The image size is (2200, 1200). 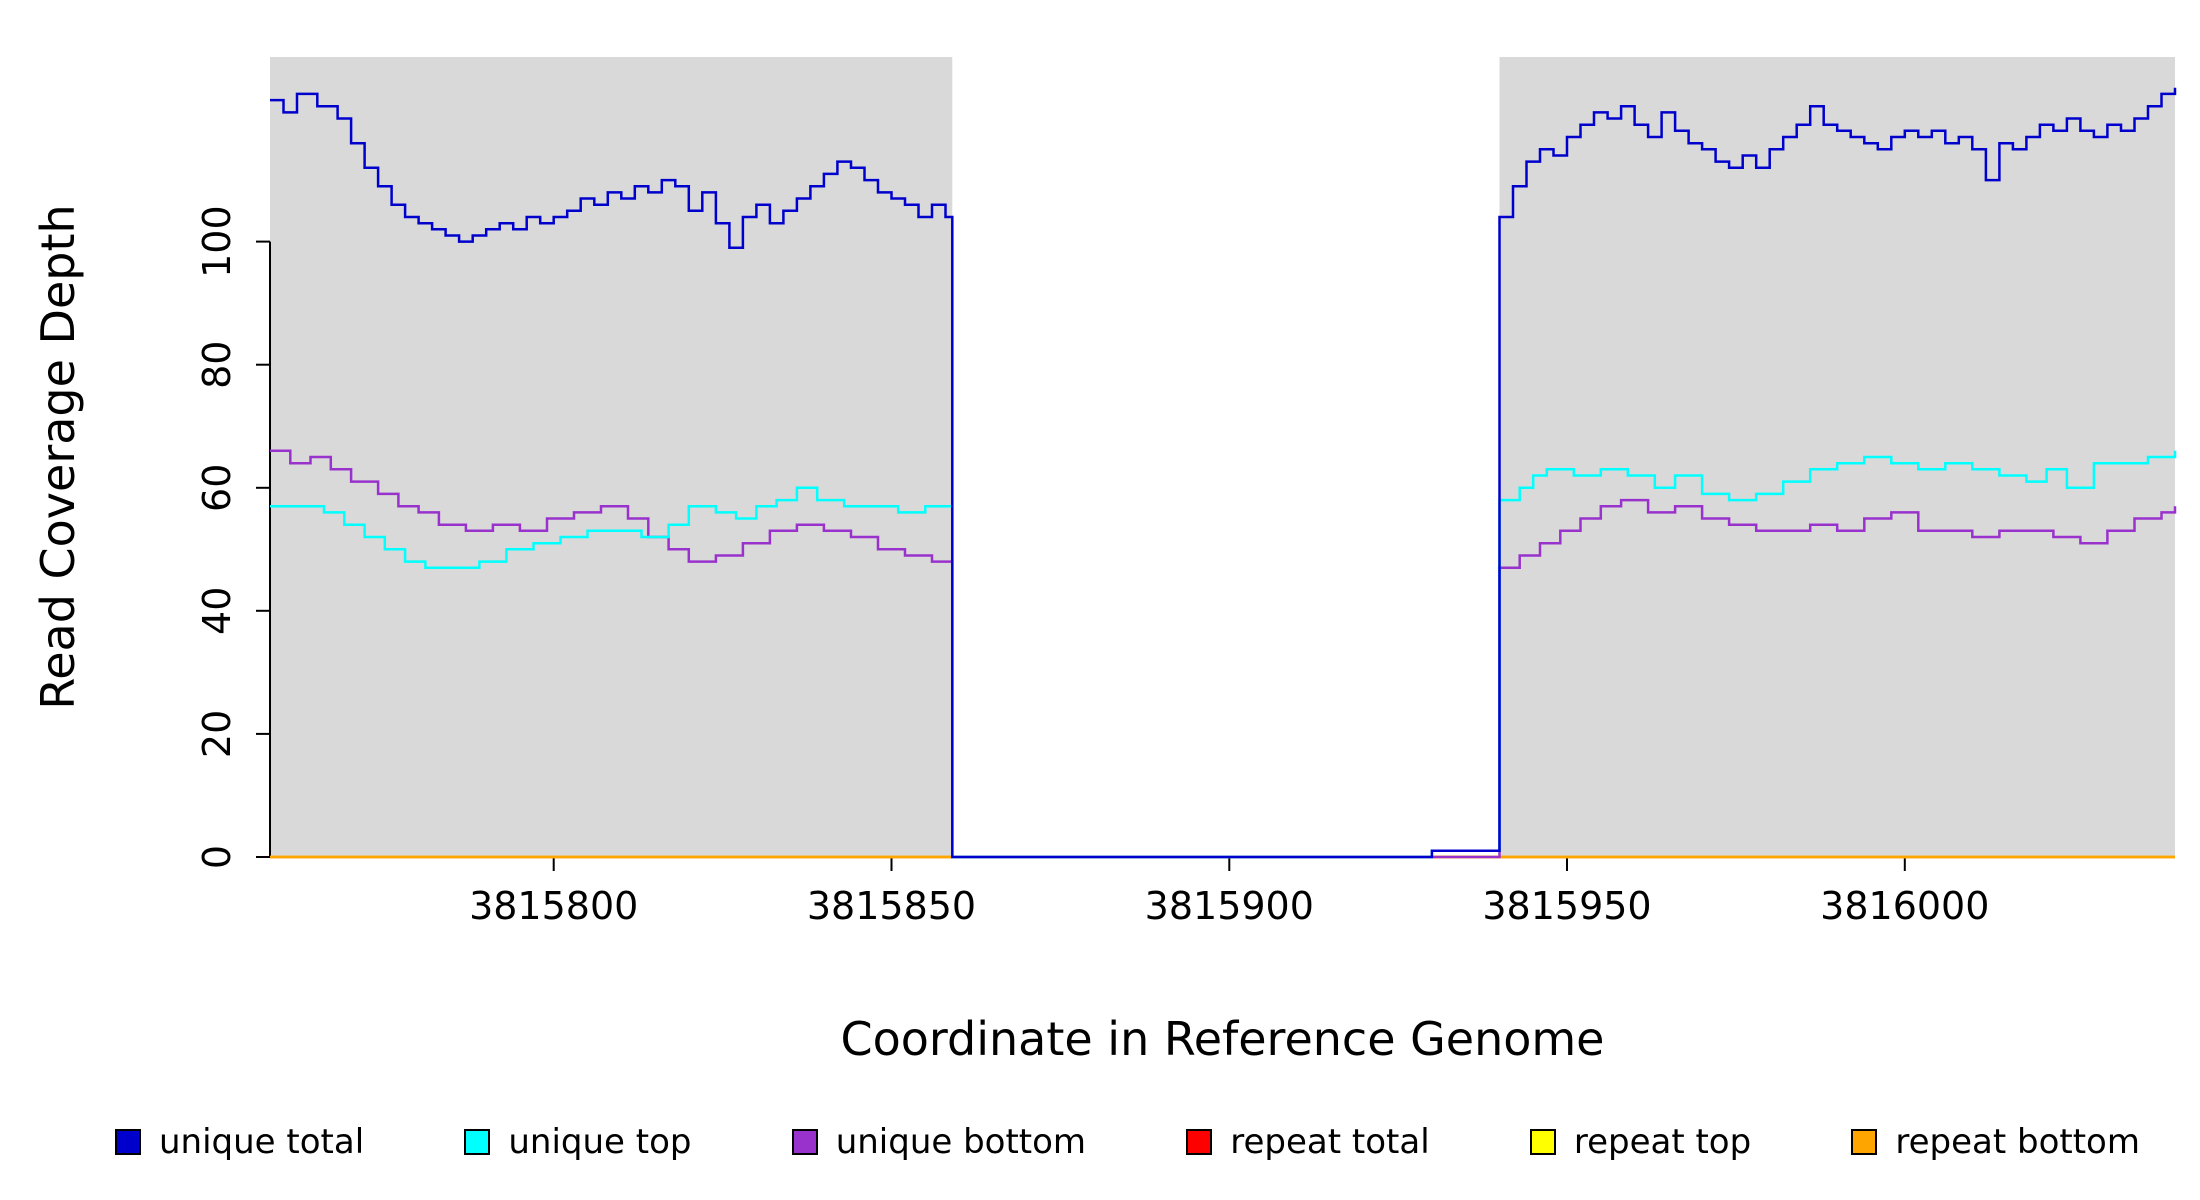 I want to click on x-tick-label: 3816000, so click(x=1904, y=906).